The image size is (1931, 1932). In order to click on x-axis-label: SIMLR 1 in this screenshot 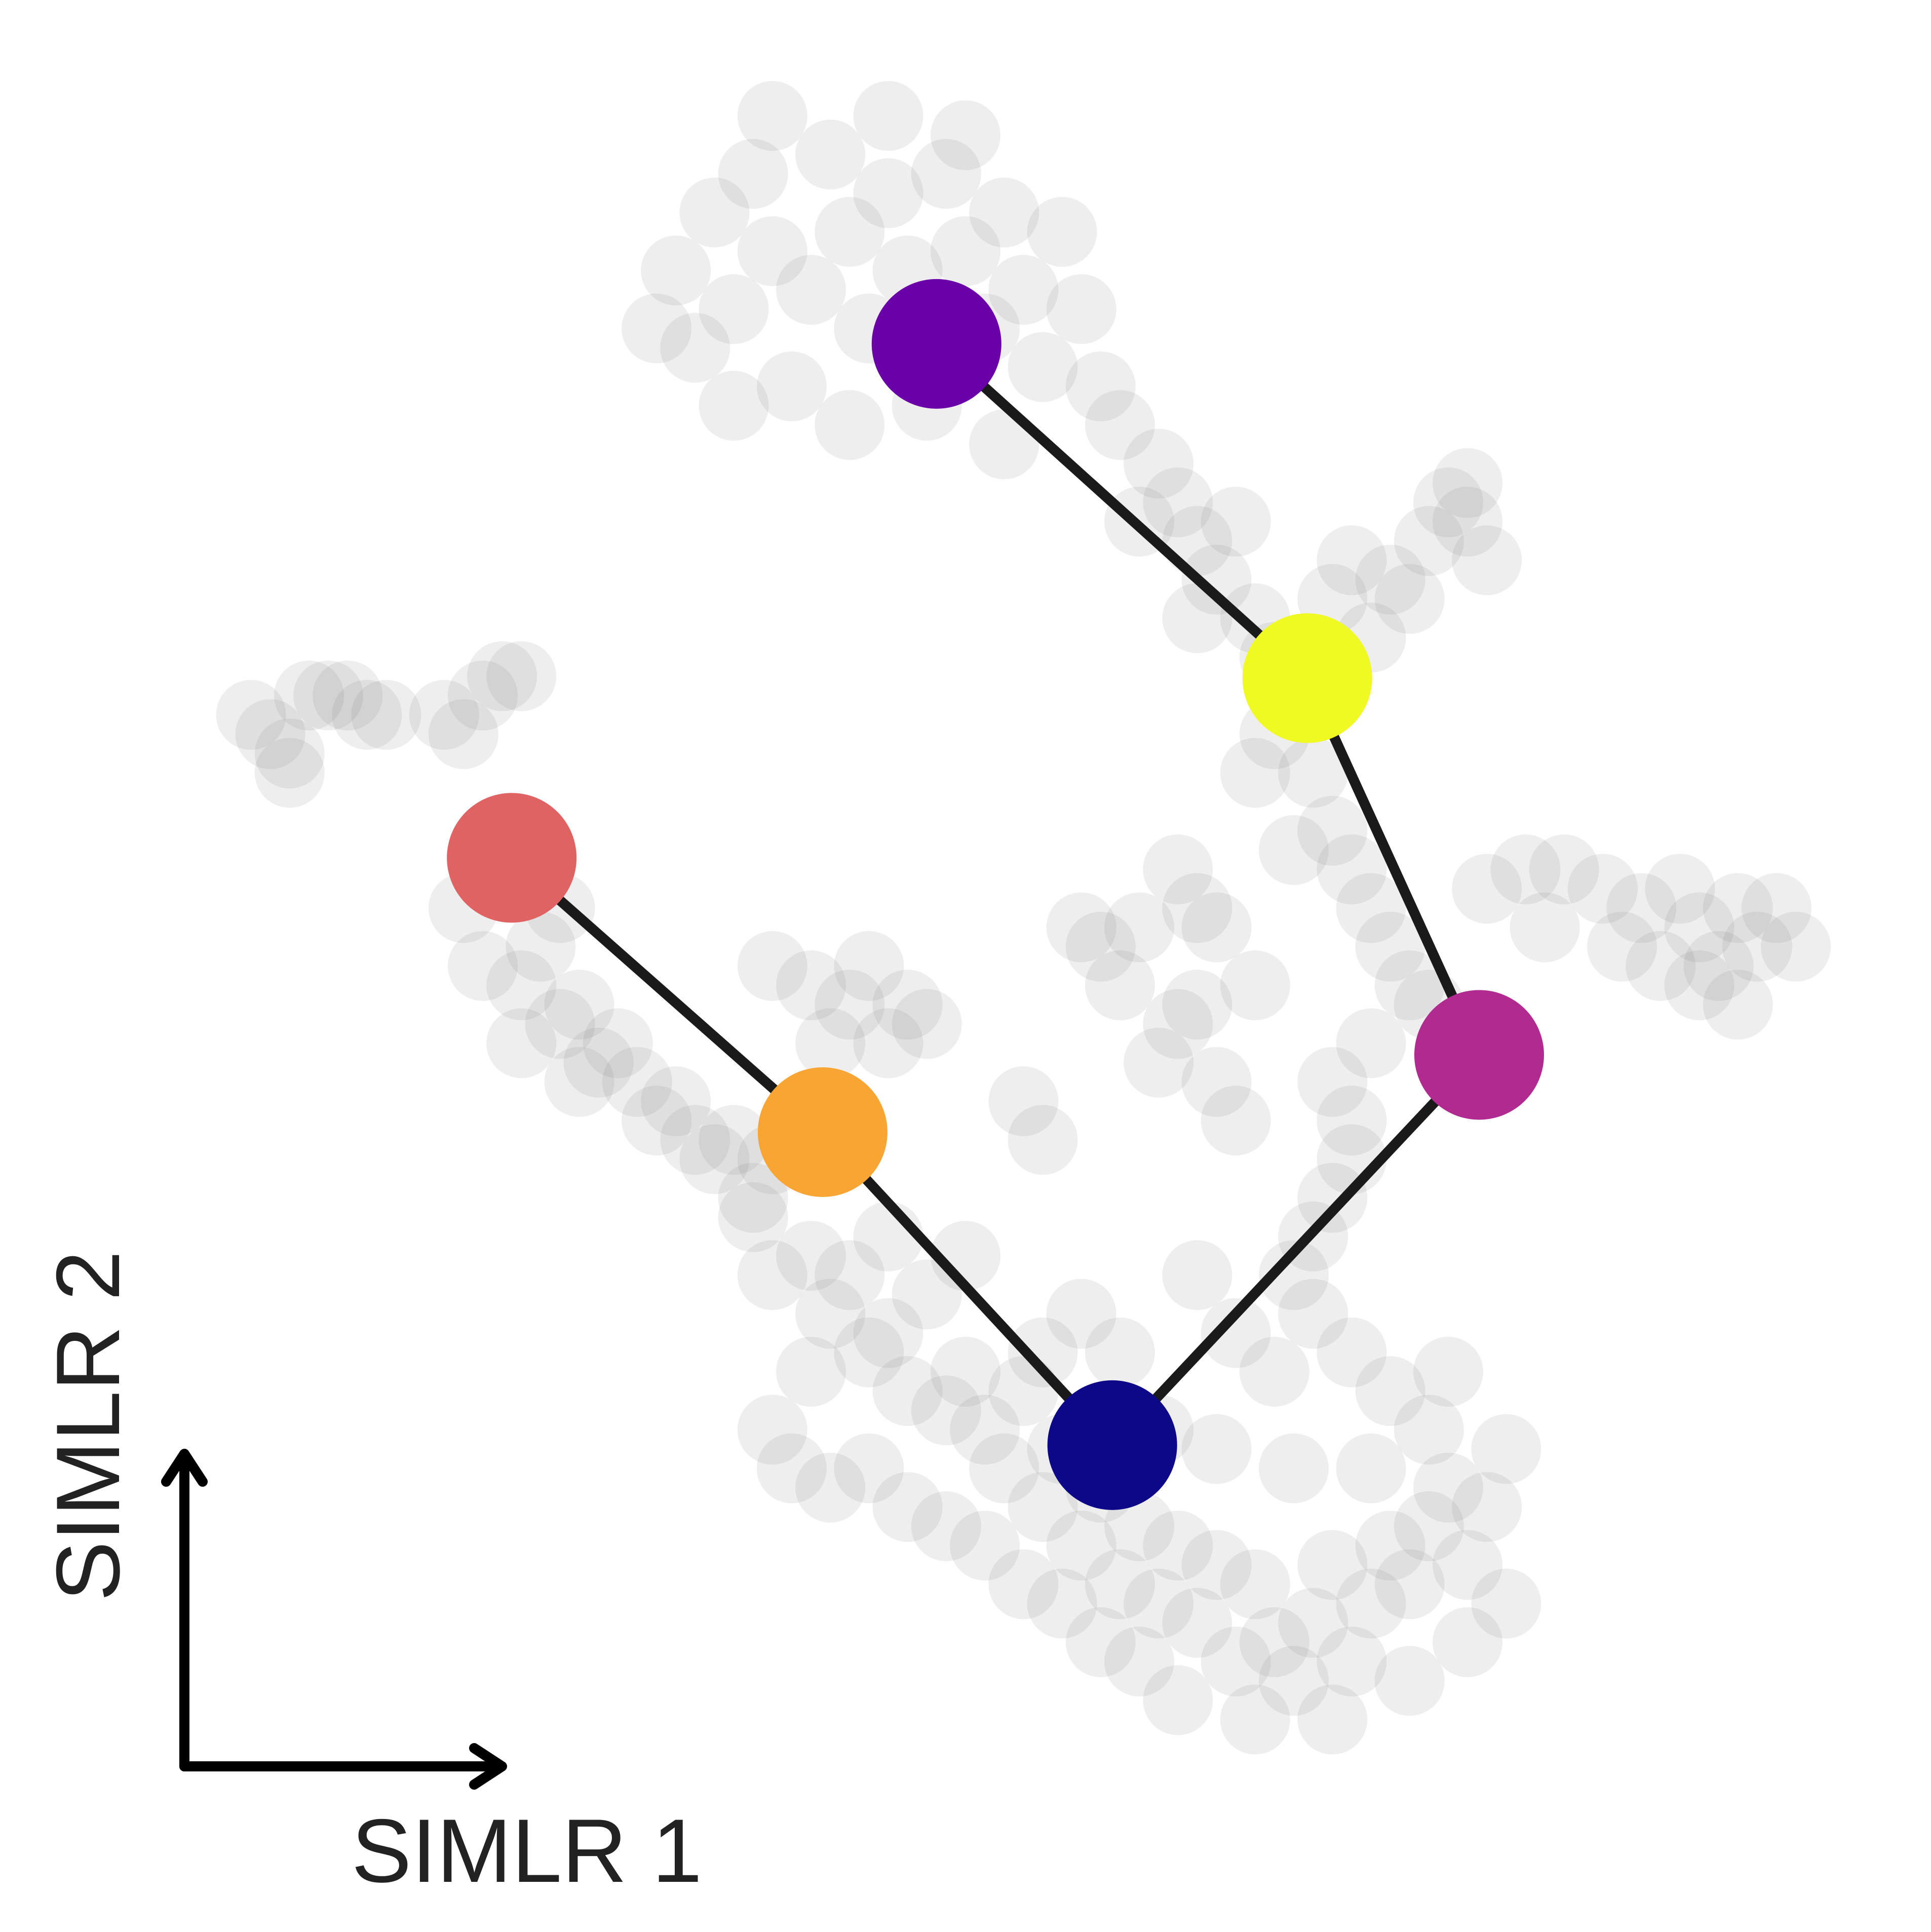, I will do `click(527, 1851)`.